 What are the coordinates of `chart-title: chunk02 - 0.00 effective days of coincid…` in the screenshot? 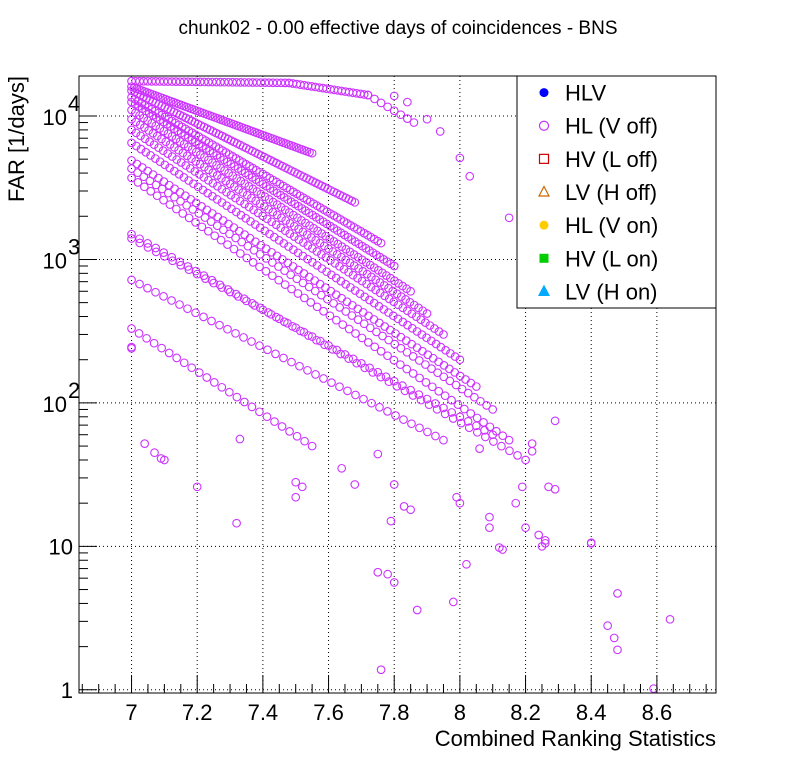 It's located at (397, 28).